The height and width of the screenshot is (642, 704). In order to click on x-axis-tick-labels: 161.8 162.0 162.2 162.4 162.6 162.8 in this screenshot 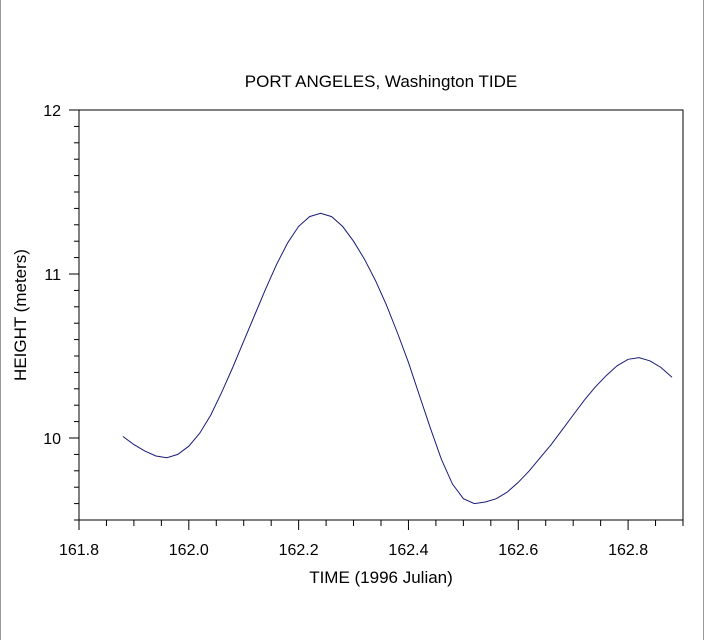, I will do `click(353, 550)`.